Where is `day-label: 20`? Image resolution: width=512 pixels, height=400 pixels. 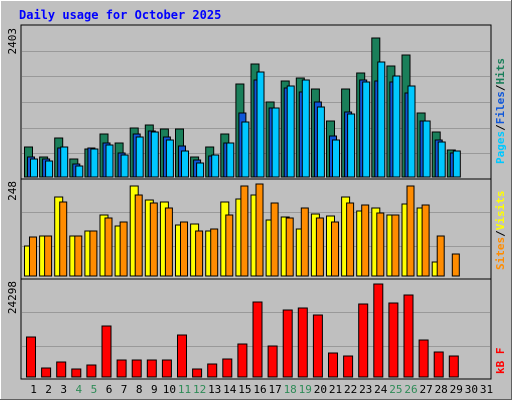 day-label: 20 is located at coordinates (320, 389).